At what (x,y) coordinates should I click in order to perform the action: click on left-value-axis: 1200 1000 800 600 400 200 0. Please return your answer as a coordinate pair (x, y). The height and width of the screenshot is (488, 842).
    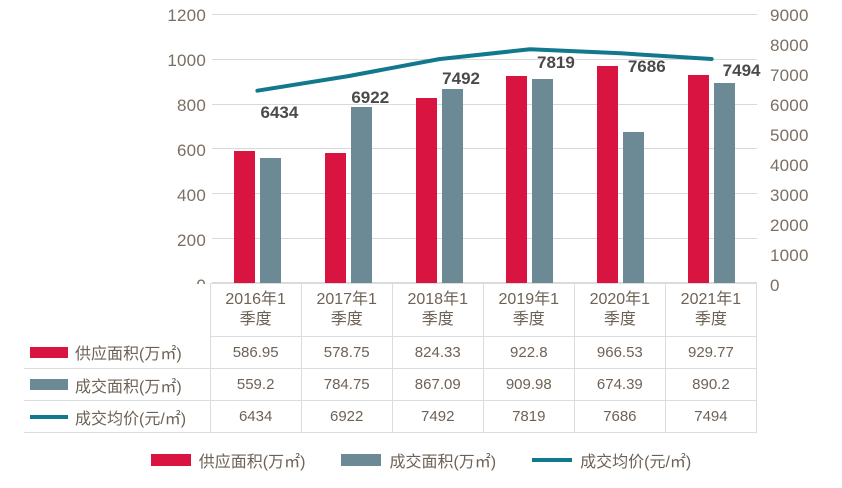
    Looking at the image, I should click on (177, 150).